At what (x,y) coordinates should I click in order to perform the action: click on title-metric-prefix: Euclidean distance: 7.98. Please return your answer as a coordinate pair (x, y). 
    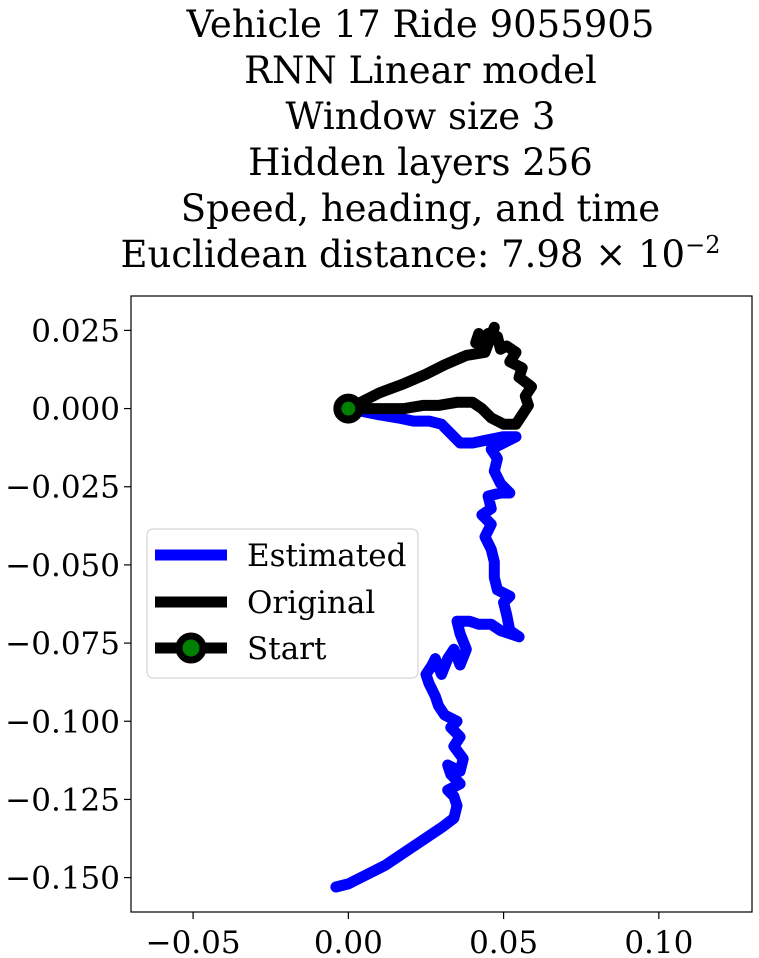
    Looking at the image, I should click on (352, 254).